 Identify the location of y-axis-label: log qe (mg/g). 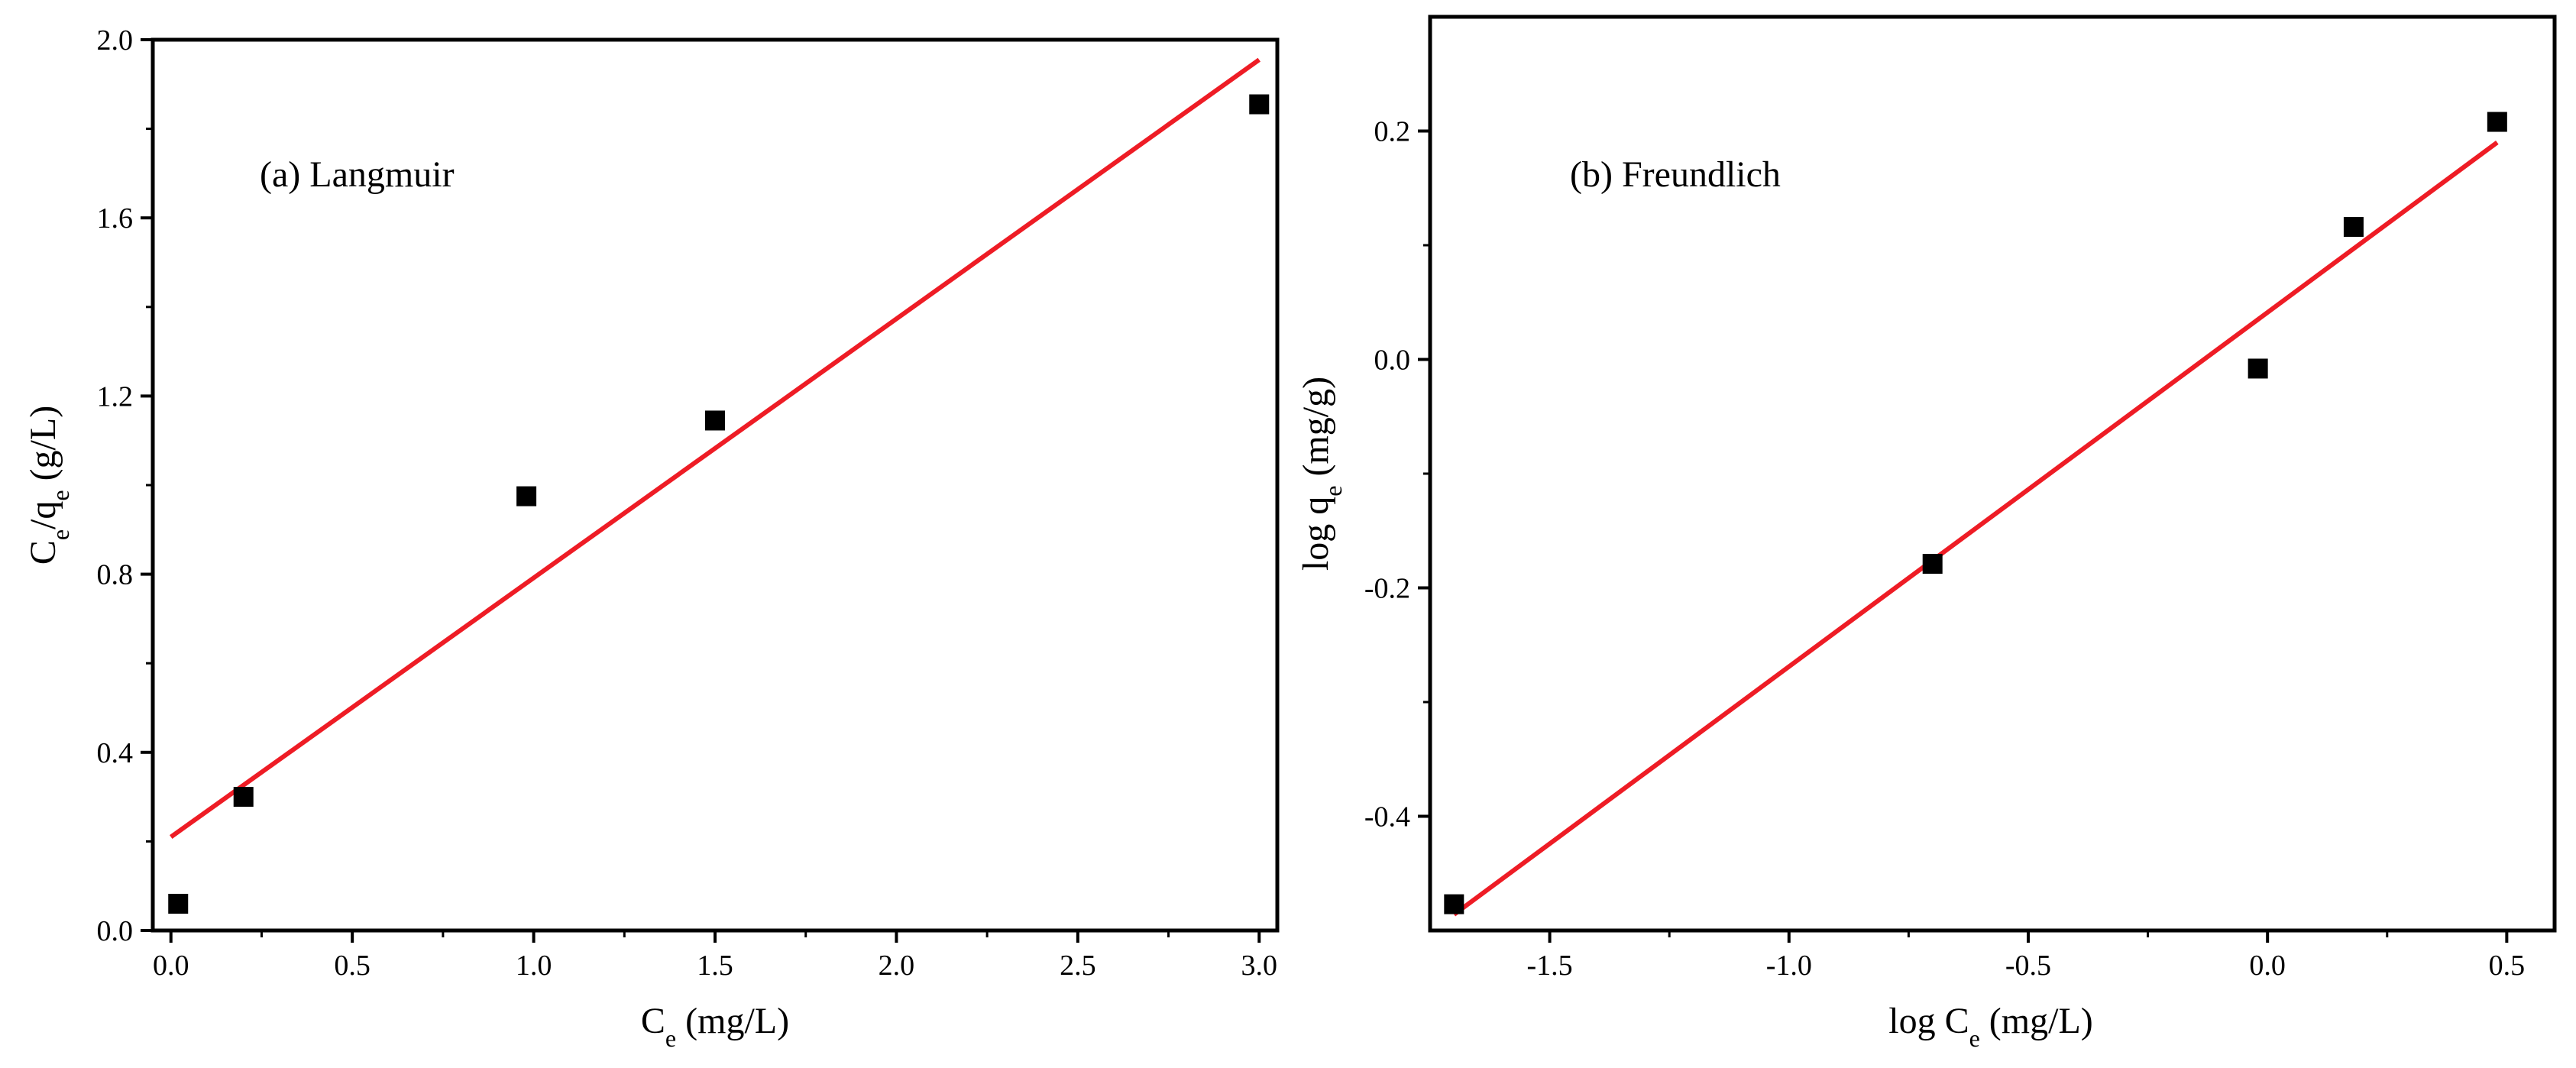
(1321, 474).